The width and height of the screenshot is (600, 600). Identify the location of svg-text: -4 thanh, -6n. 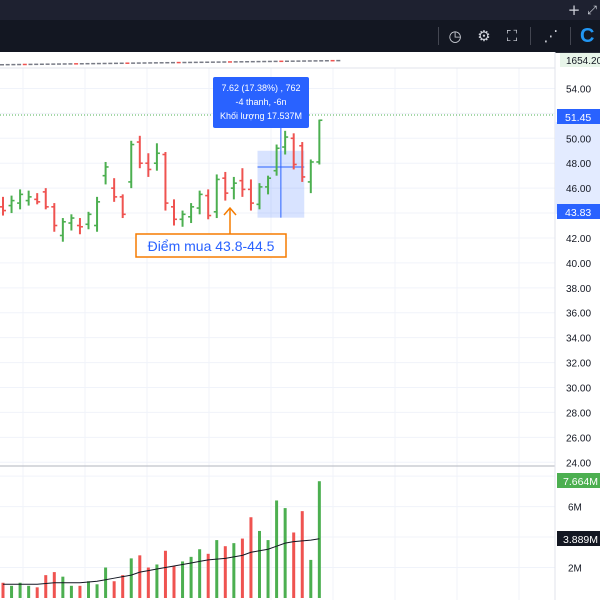
(260, 102).